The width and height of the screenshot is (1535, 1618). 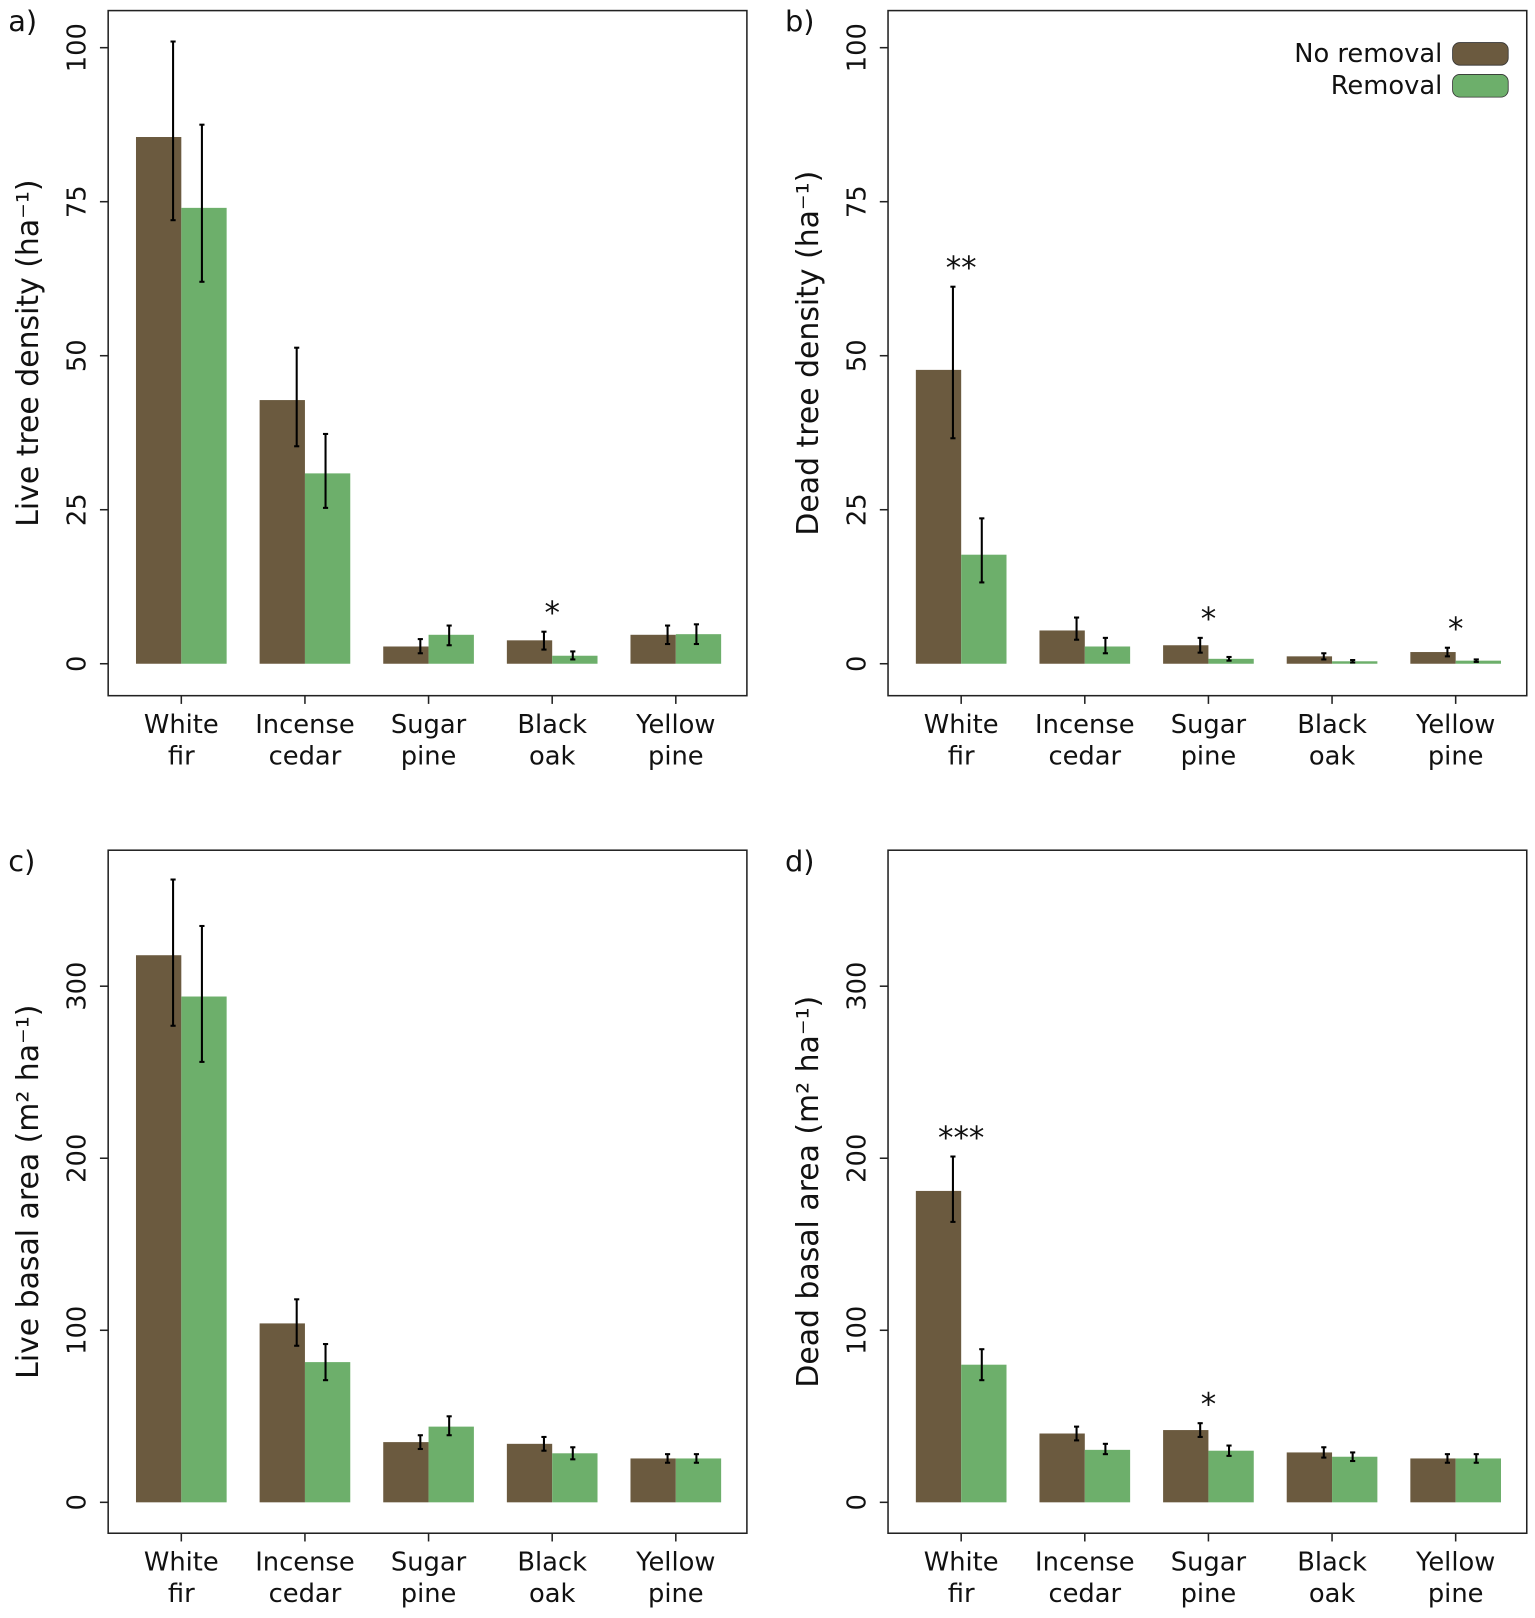 What do you see at coordinates (808, 1192) in the screenshot?
I see `y-axis-label: Dead basal area (m² ha⁻¹)` at bounding box center [808, 1192].